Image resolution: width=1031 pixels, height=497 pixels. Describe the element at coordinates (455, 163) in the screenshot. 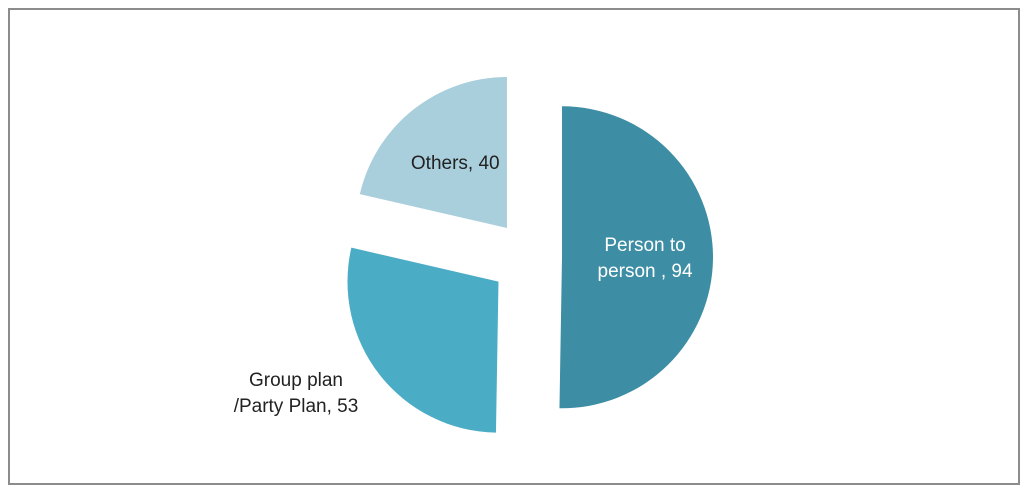

I see `pie-label-others-40: Others, 40` at that location.